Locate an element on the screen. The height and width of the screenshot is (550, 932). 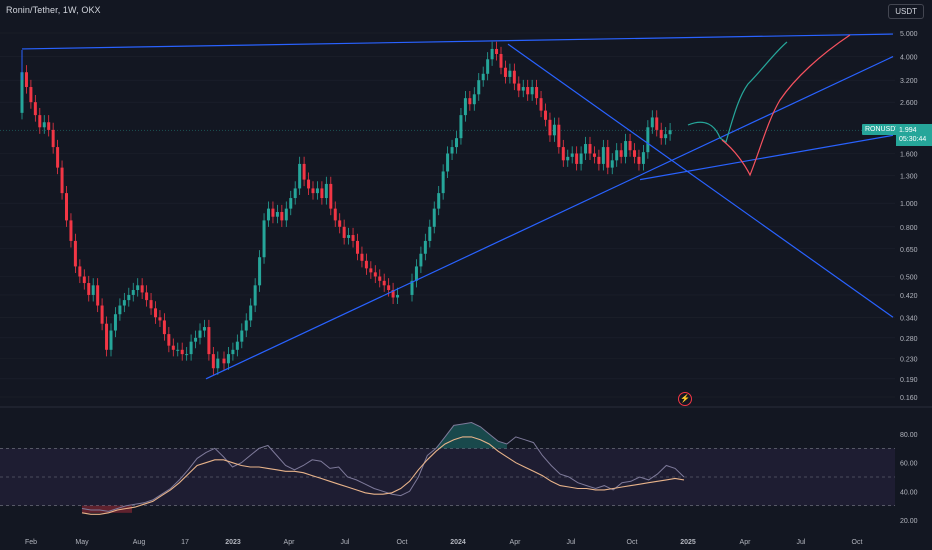
price-tick-label: 5.000 is located at coordinates (909, 34).